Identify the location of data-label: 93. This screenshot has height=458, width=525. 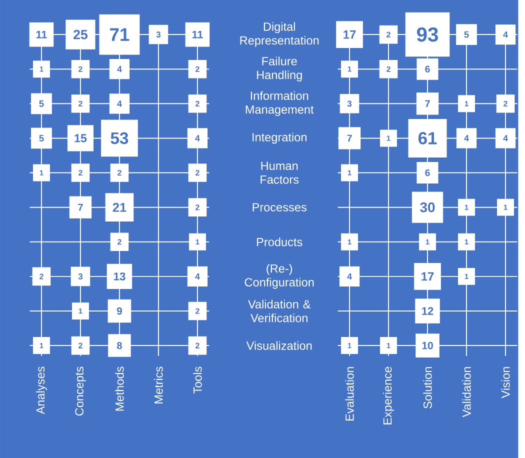
(427, 34).